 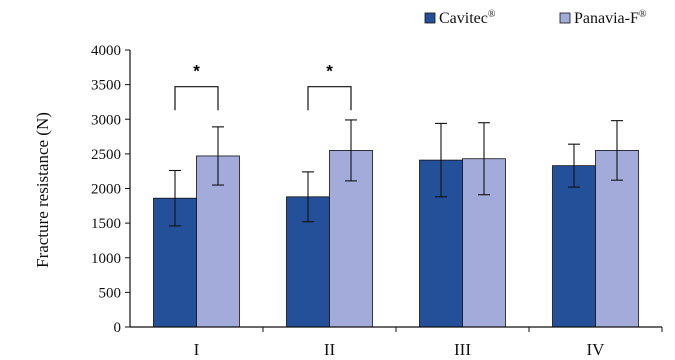 I want to click on x-tick-label: IV, so click(x=596, y=349).